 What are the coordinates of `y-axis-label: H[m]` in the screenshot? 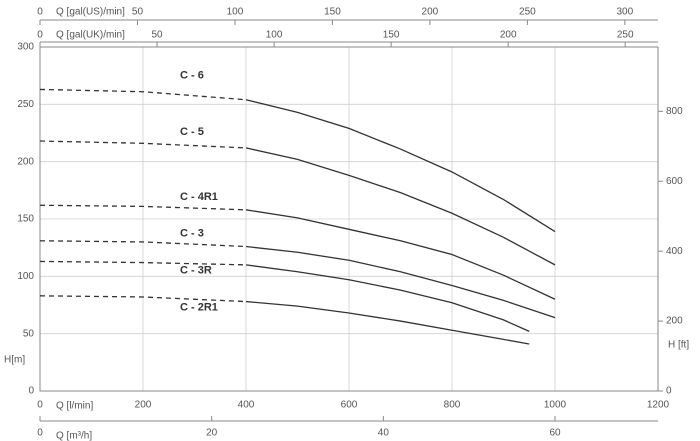 It's located at (14, 360).